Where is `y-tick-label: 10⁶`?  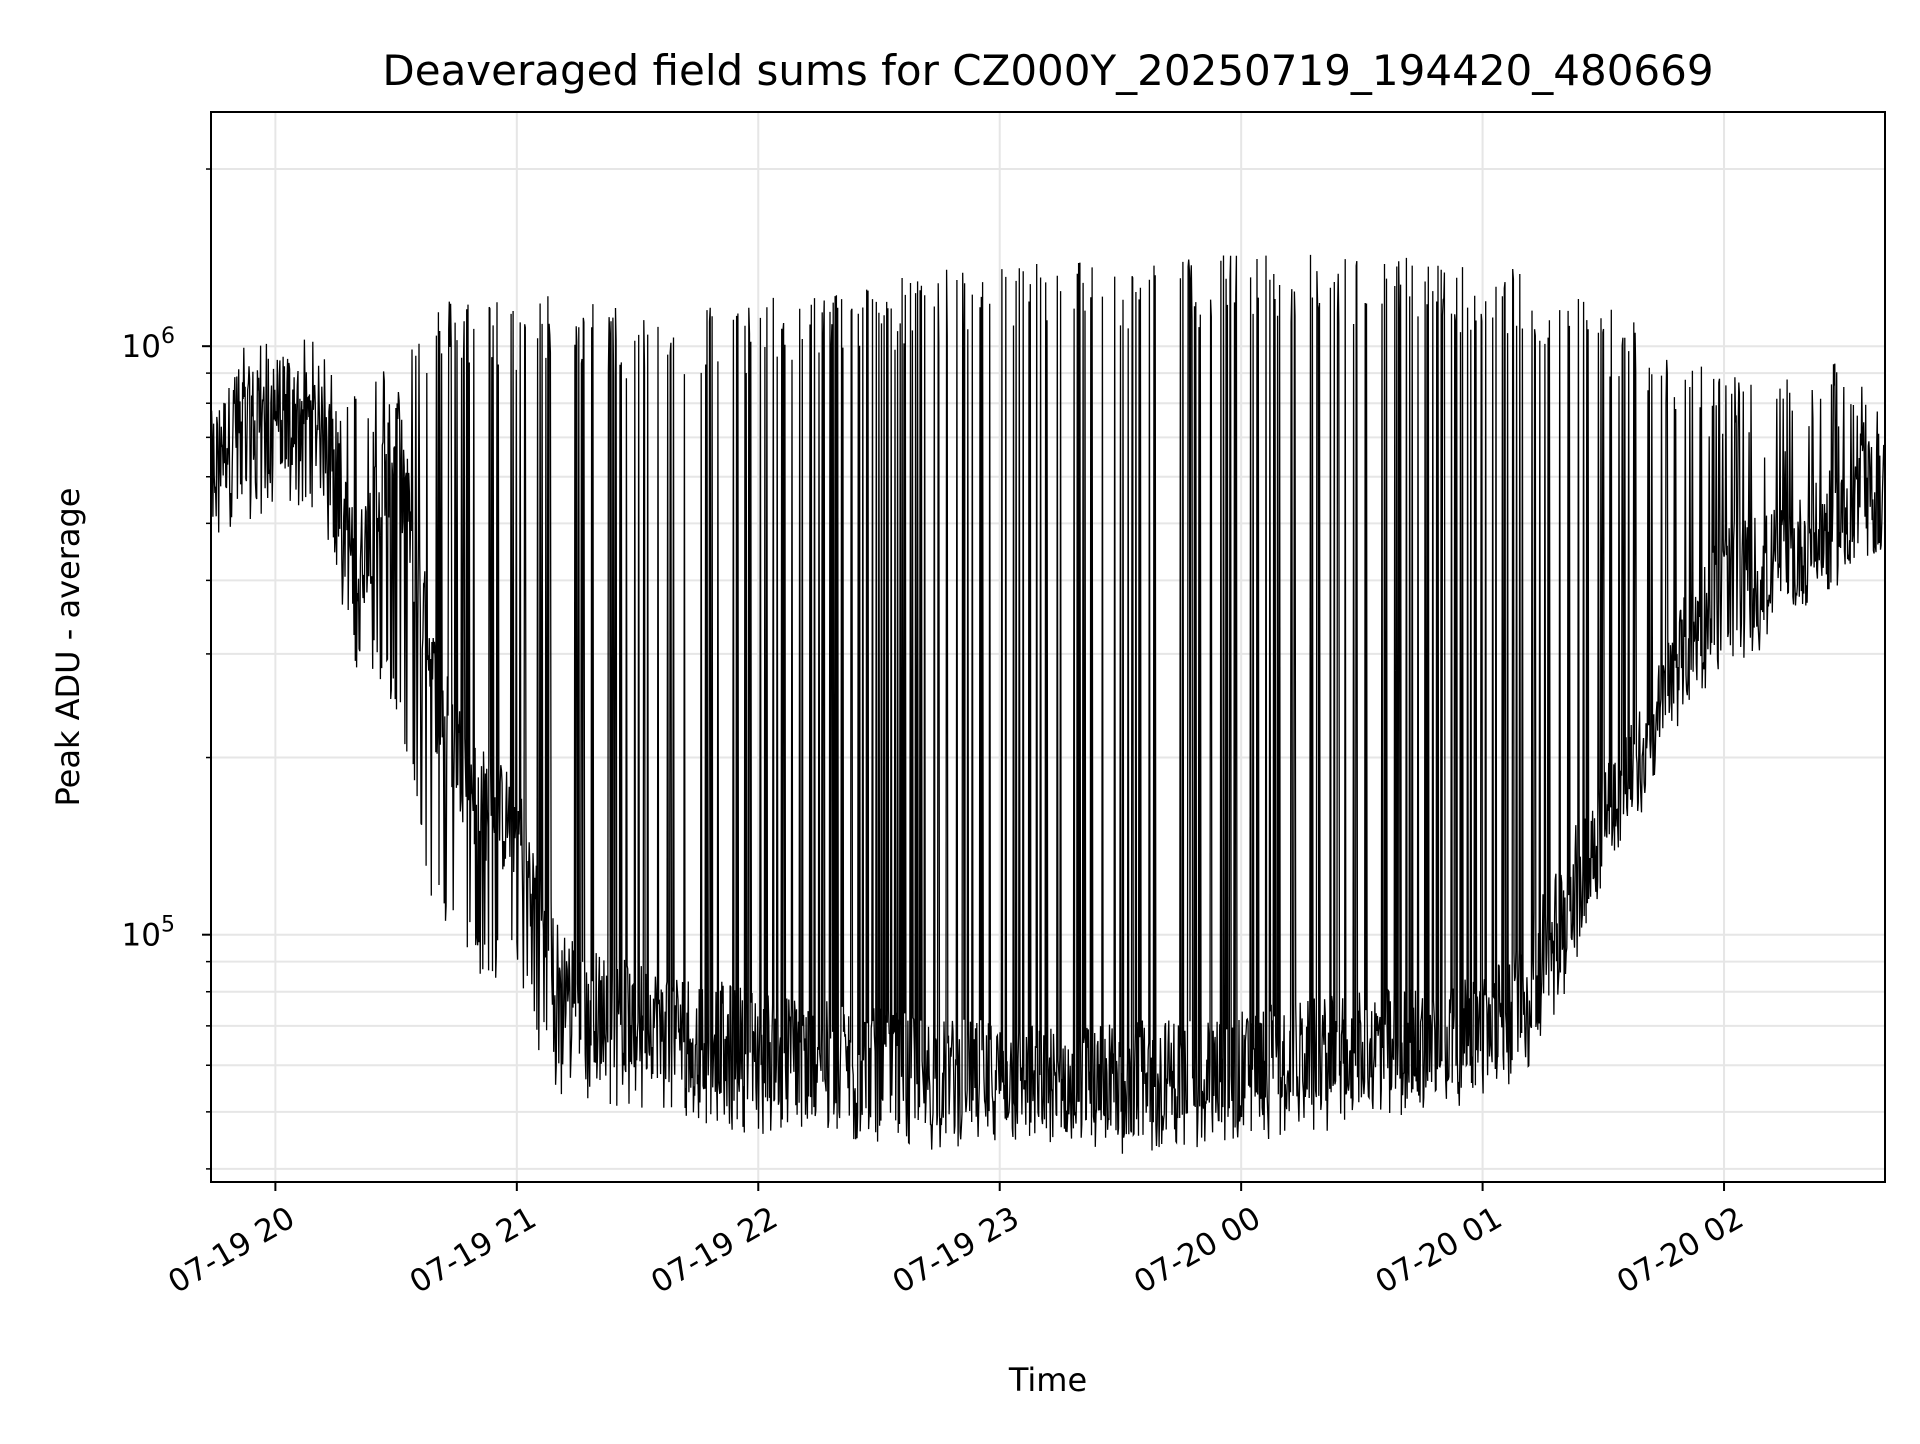
y-tick-label: 10⁶ is located at coordinates (148, 344).